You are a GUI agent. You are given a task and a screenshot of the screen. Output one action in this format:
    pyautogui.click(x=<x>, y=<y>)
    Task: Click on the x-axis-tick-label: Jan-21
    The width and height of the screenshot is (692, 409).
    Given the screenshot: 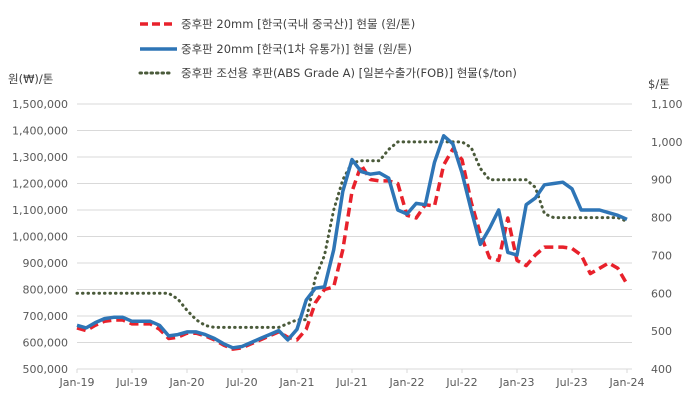 What is the action you would take?
    pyautogui.click(x=297, y=382)
    